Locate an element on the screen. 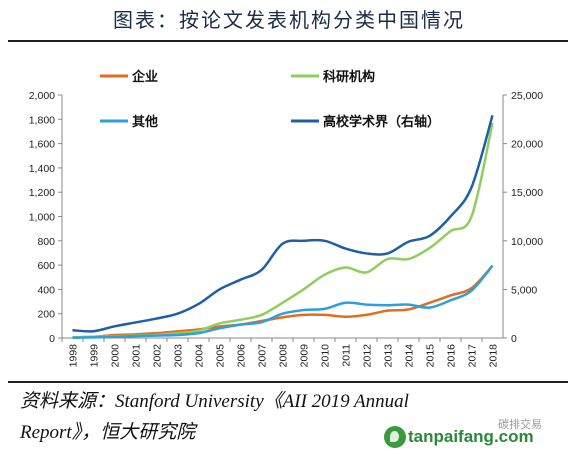 This screenshot has width=578, height=457. x-tick-label: 2013 is located at coordinates (389, 356).